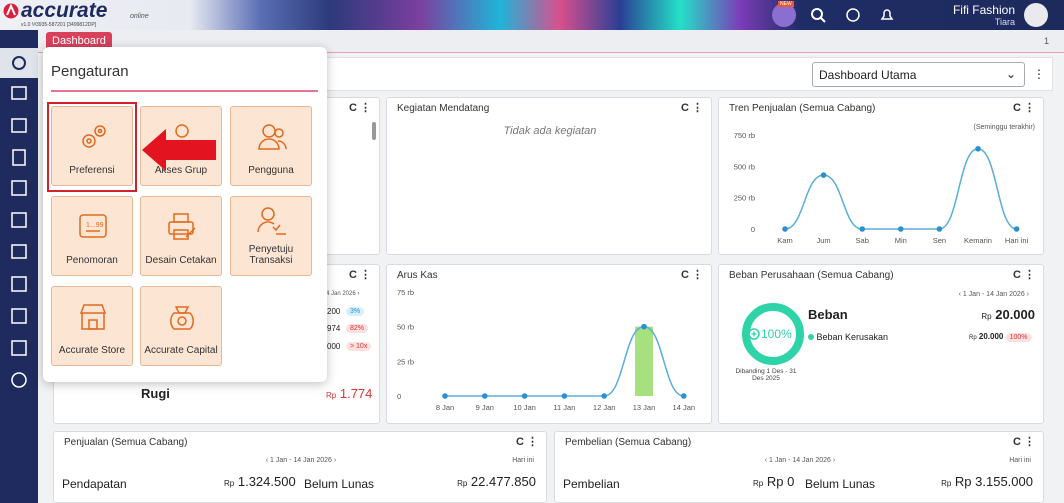 The width and height of the screenshot is (1064, 503). Describe the element at coordinates (19, 63) in the screenshot. I see `sidebar-active` at that location.